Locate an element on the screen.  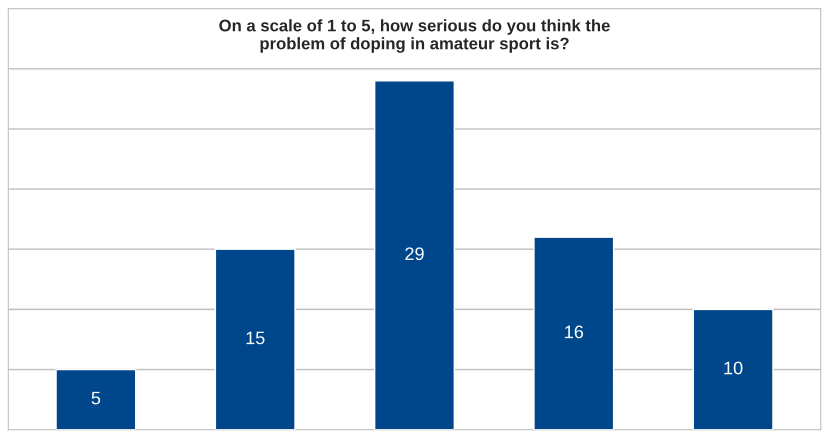
data-label: 15 is located at coordinates (255, 338).